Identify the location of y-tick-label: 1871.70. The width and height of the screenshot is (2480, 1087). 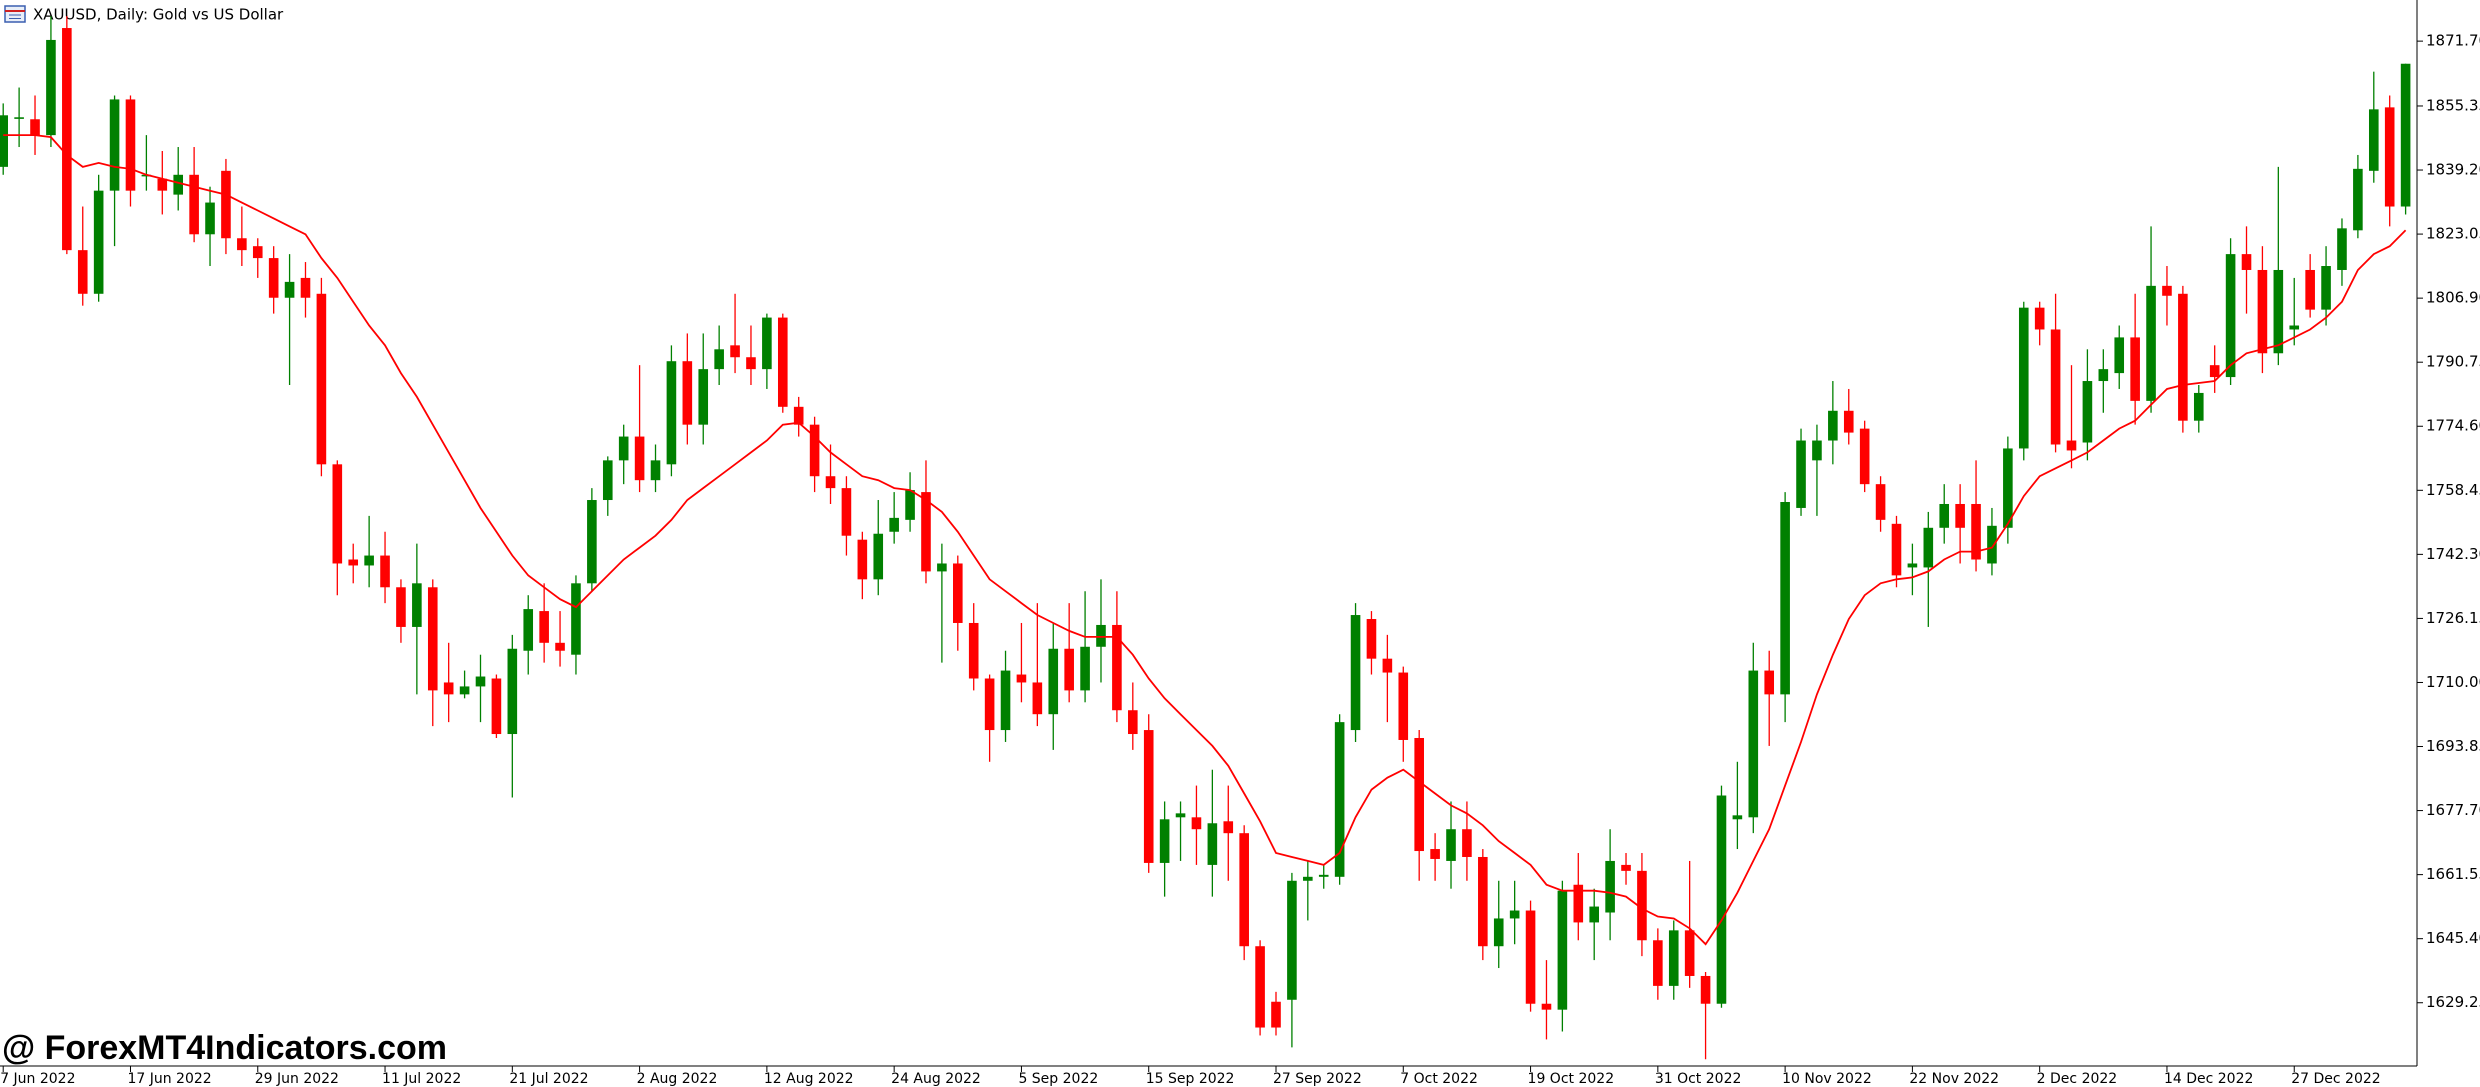
(2453, 41).